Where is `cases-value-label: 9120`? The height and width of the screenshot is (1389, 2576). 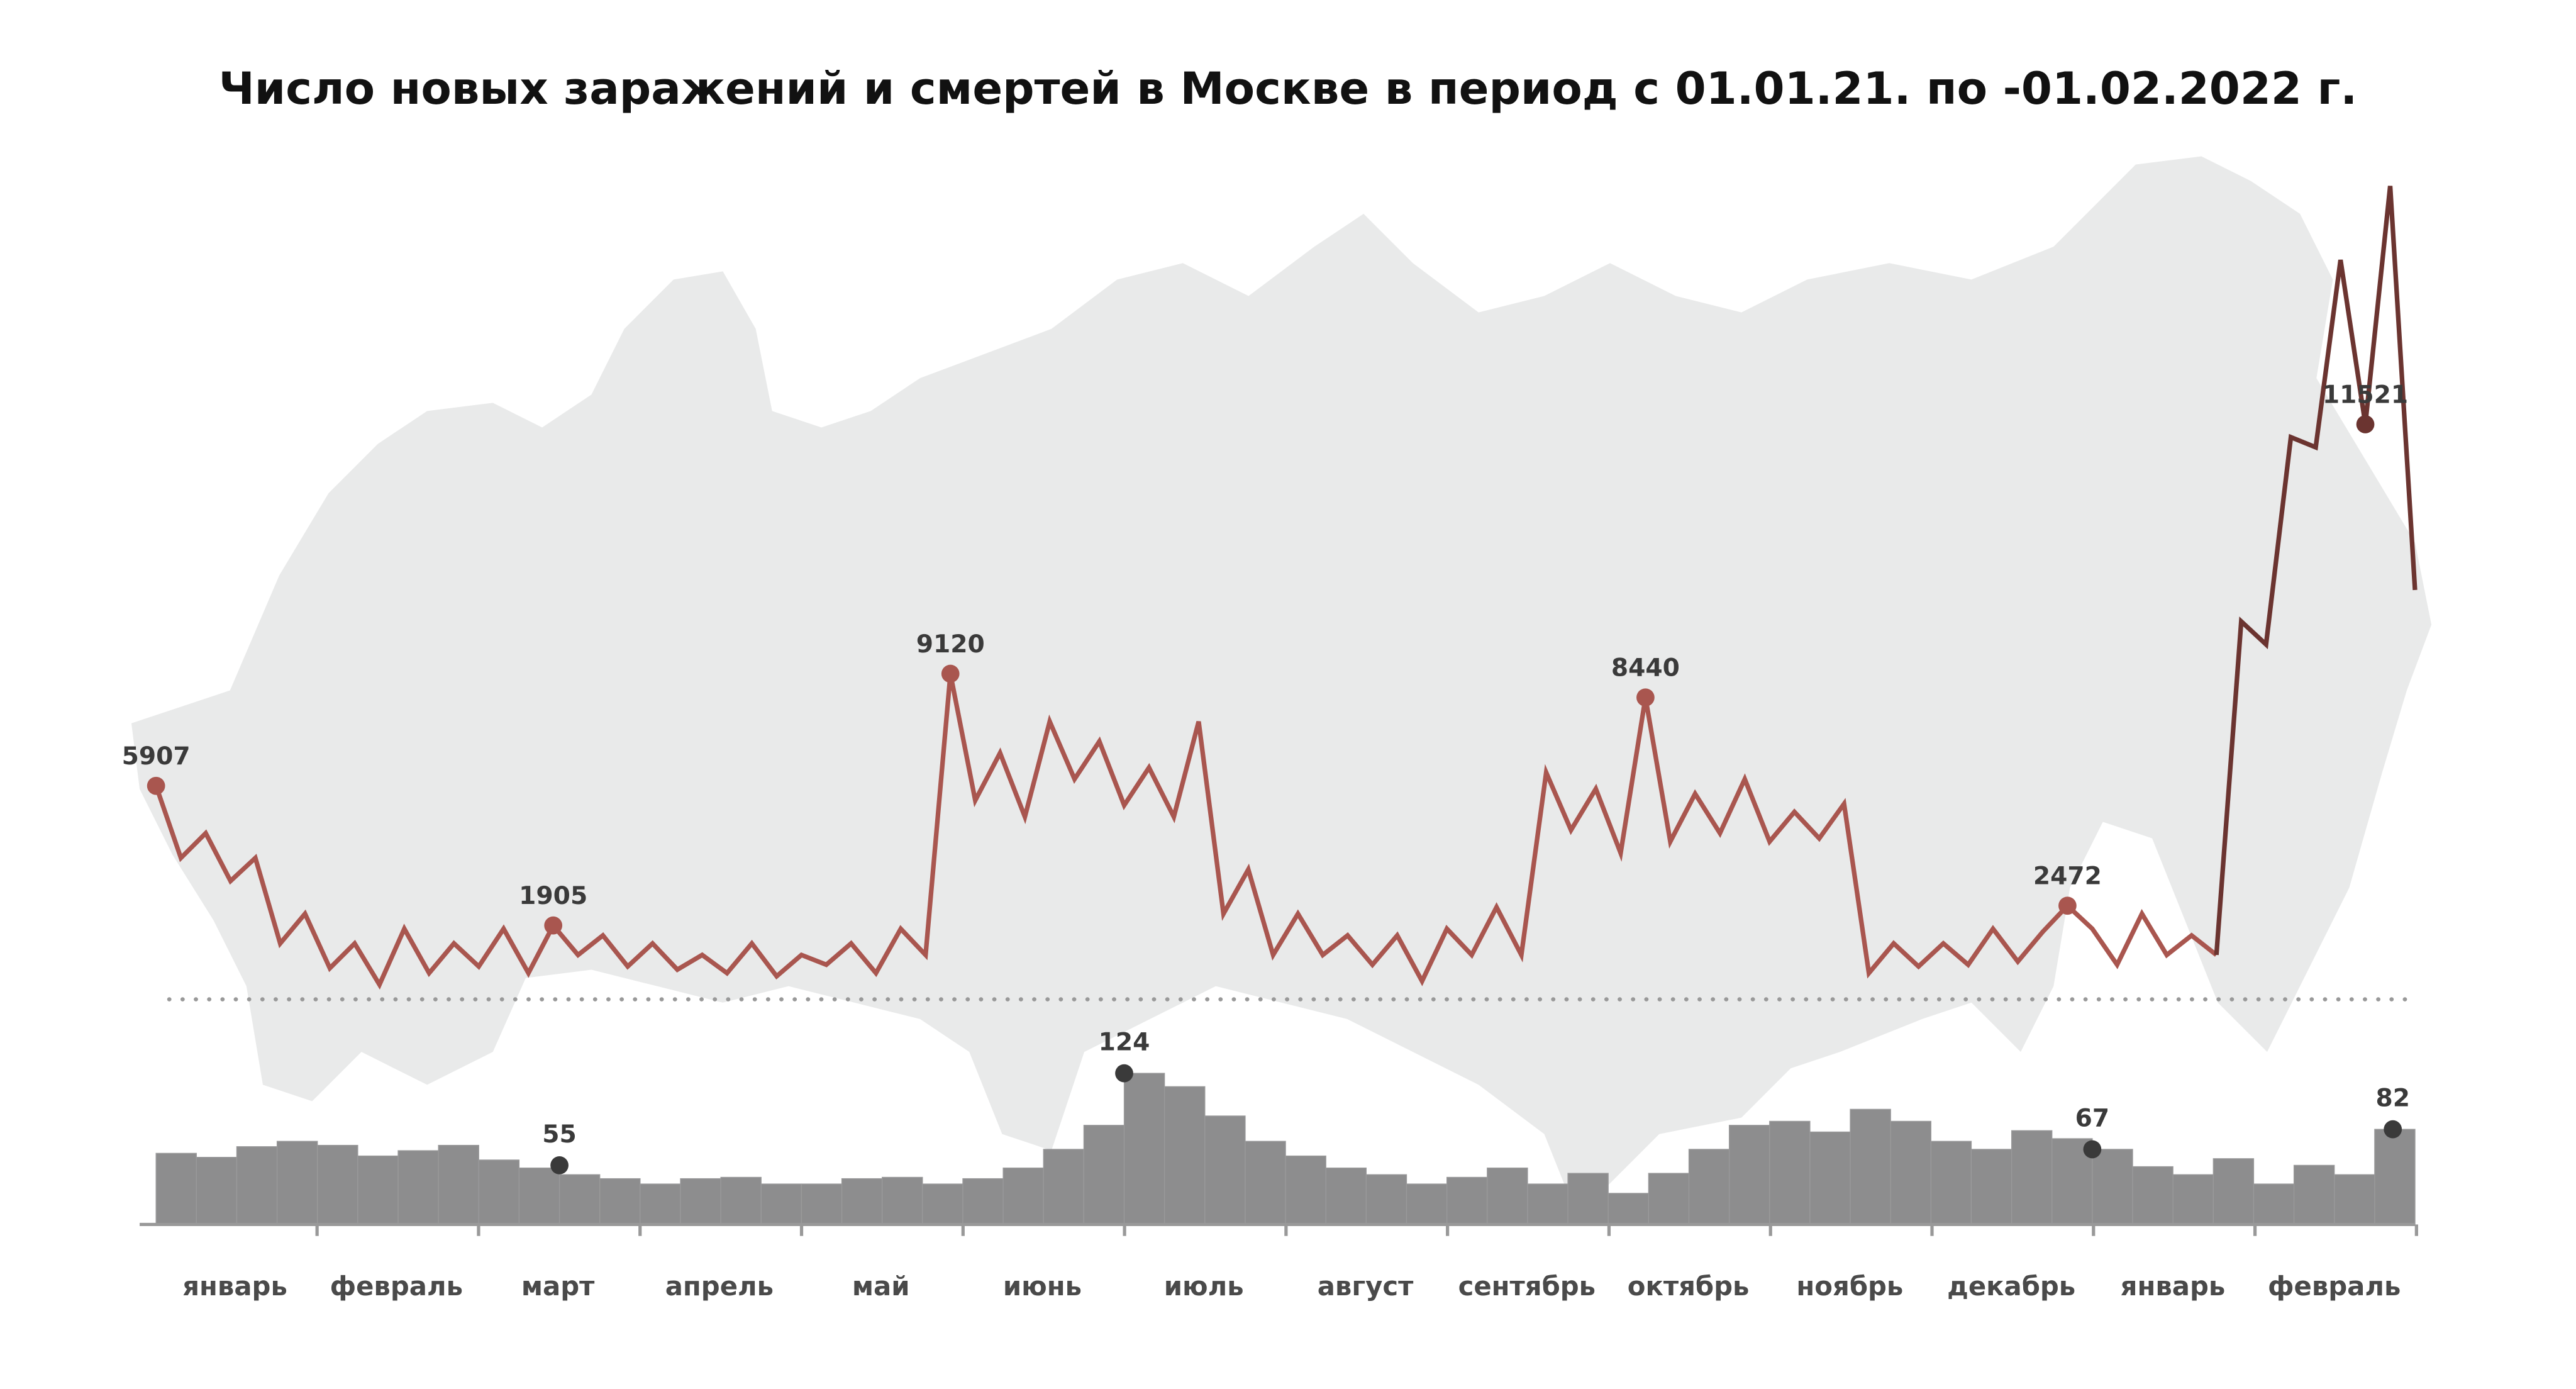 cases-value-label: 9120 is located at coordinates (950, 644).